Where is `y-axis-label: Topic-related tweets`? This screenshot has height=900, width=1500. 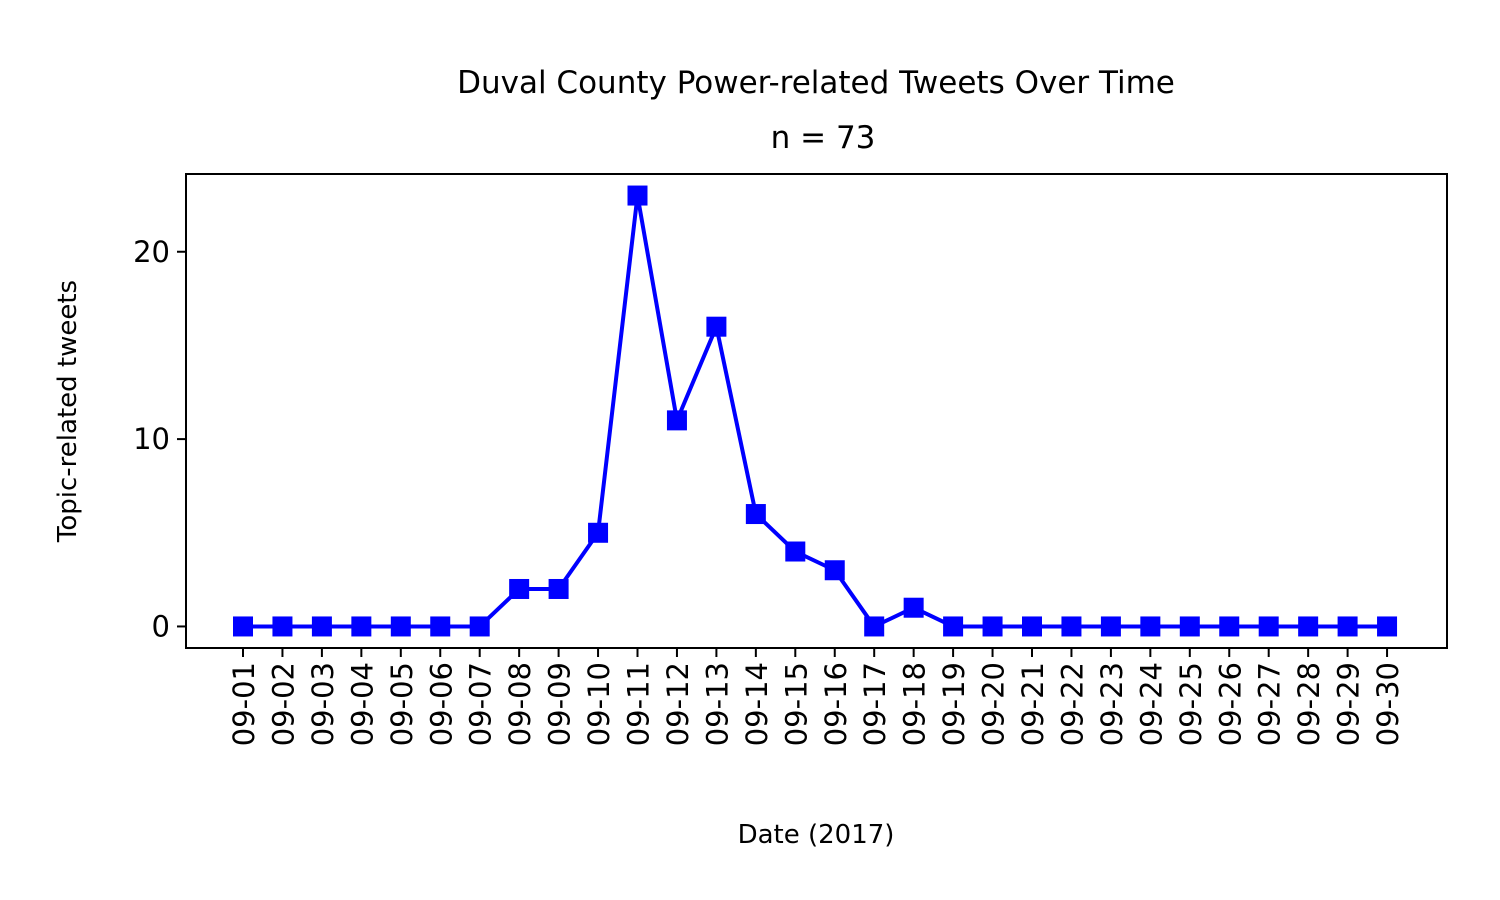
y-axis-label: Topic-related tweets is located at coordinates (68, 411).